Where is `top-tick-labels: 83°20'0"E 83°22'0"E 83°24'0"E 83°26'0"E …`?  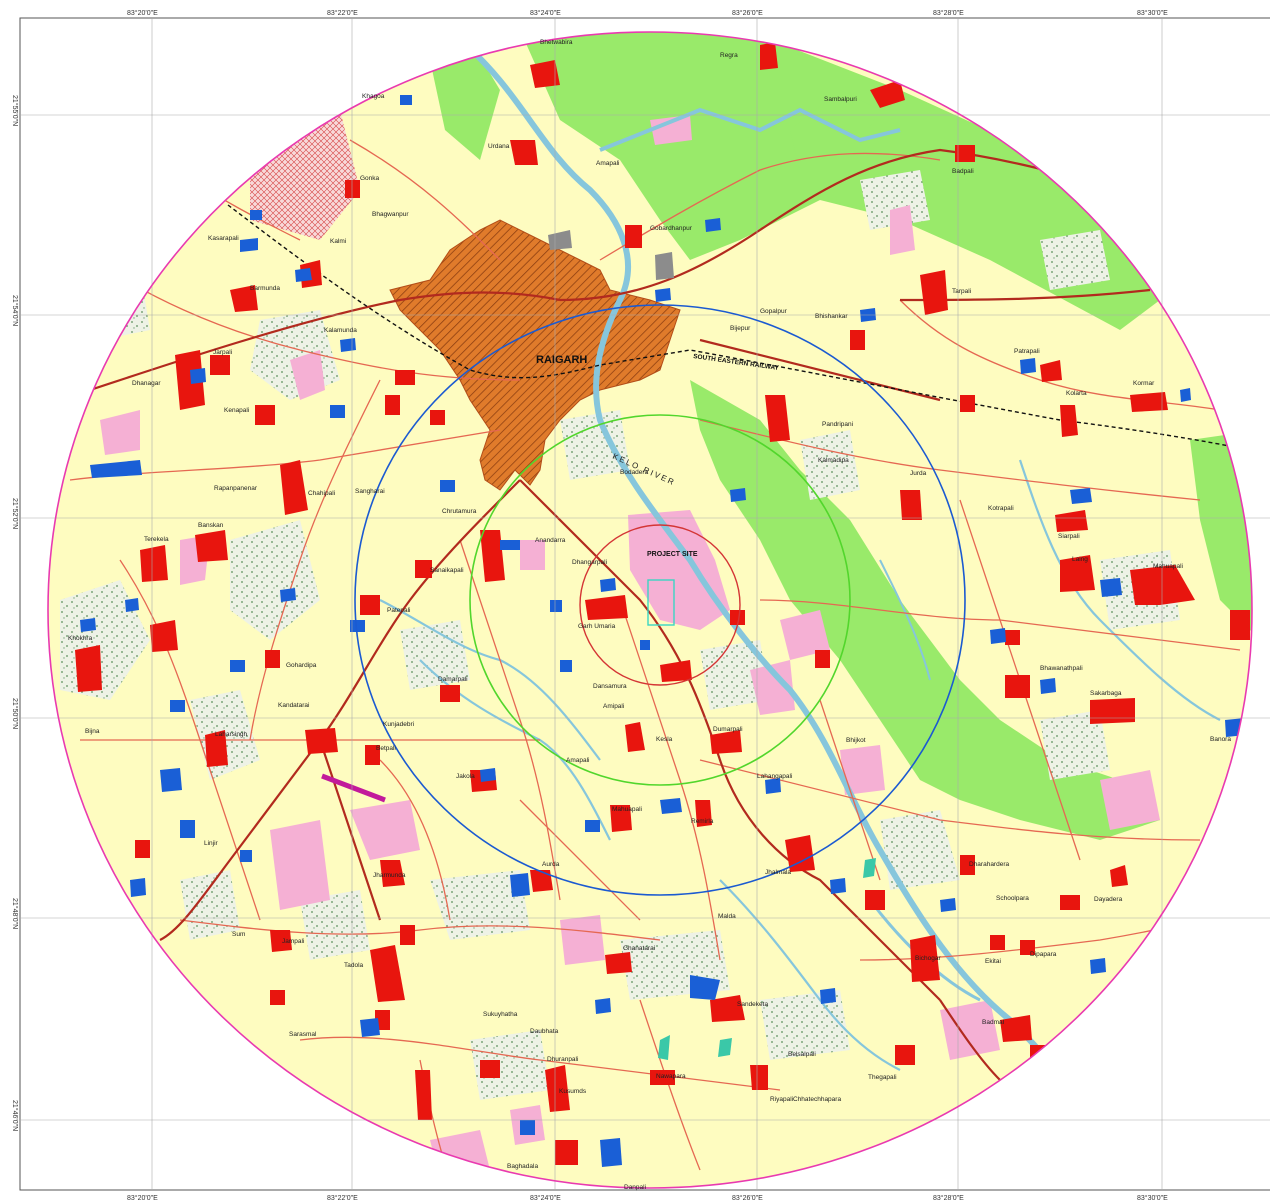 top-tick-labels: 83°20'0"E 83°22'0"E 83°24'0"E 83°26'0"E … is located at coordinates (647, 13).